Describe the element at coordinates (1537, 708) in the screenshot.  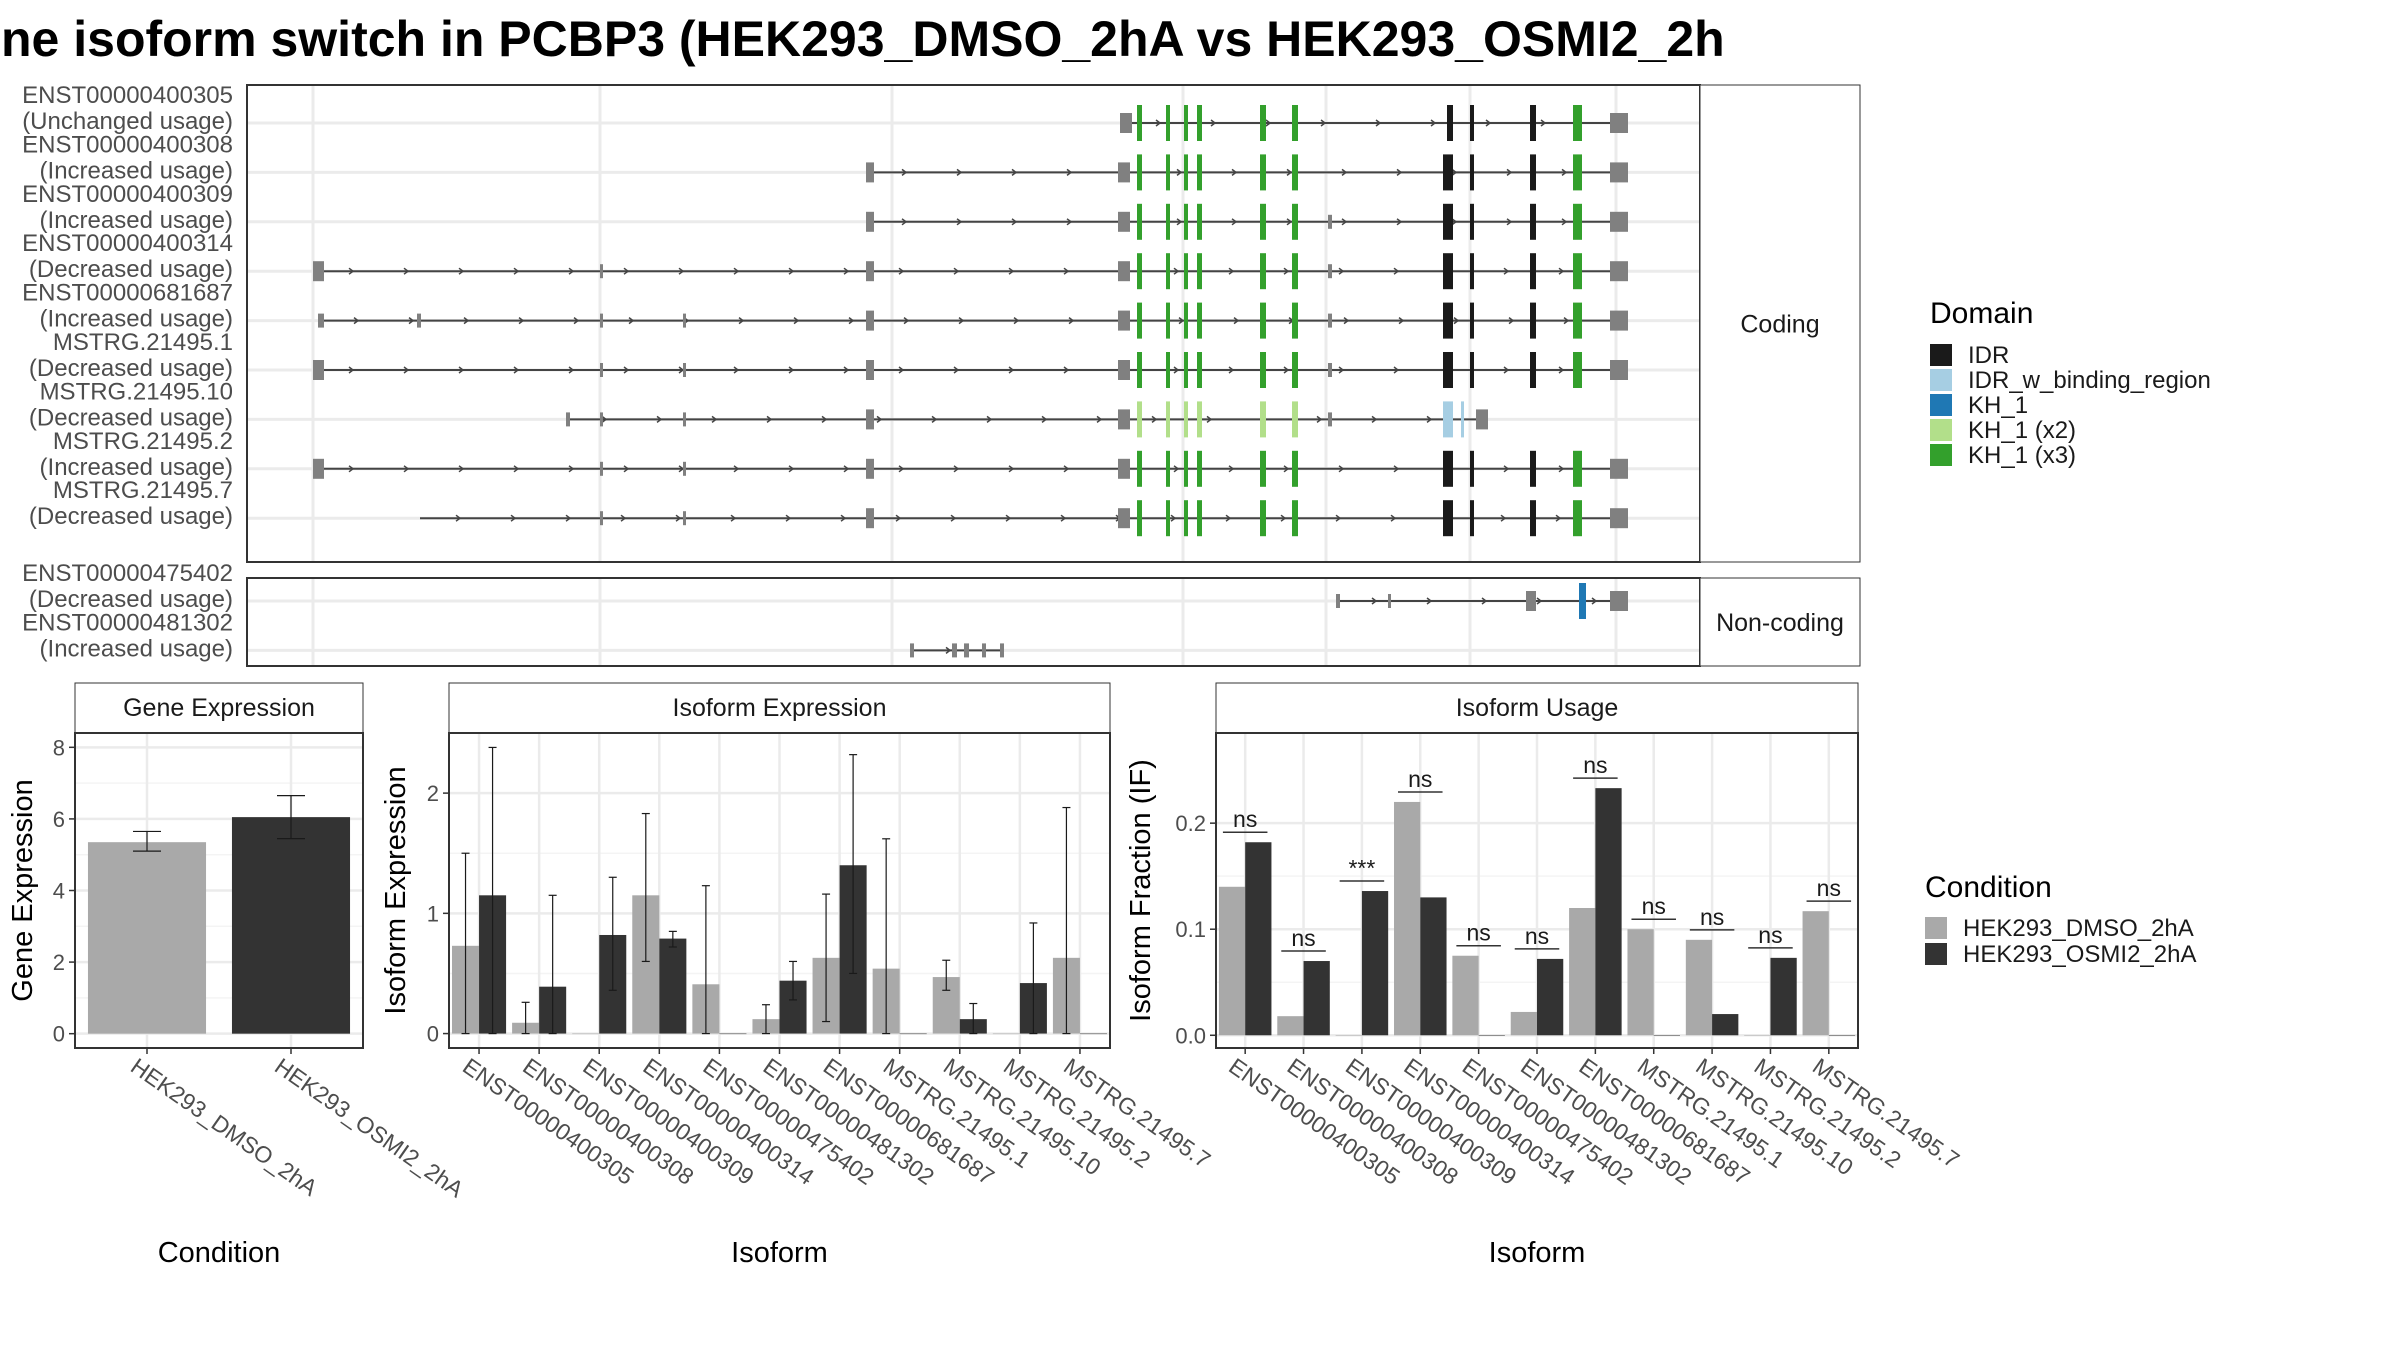
I see `panel-strip-title: Isoform Usage` at that location.